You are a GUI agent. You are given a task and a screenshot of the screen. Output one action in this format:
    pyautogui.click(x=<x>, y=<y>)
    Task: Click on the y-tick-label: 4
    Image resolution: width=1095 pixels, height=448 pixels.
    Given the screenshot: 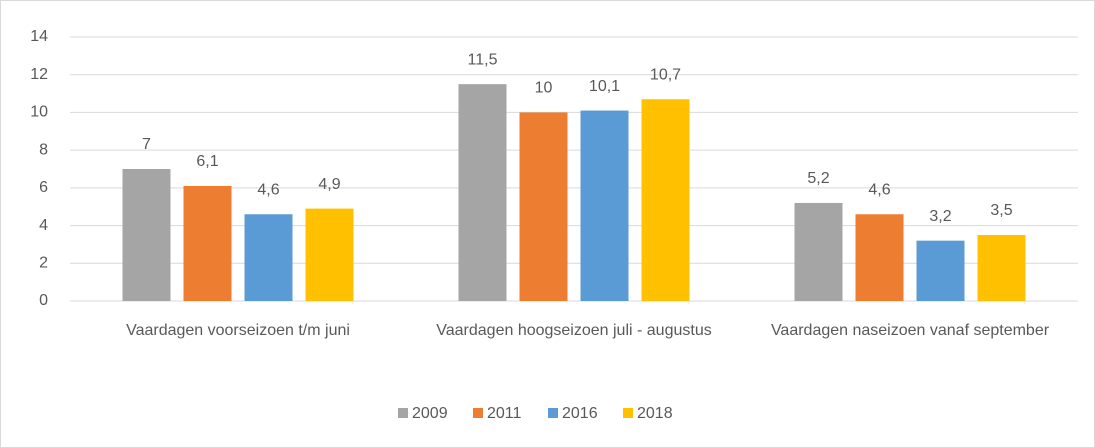 What is the action you would take?
    pyautogui.click(x=43, y=225)
    